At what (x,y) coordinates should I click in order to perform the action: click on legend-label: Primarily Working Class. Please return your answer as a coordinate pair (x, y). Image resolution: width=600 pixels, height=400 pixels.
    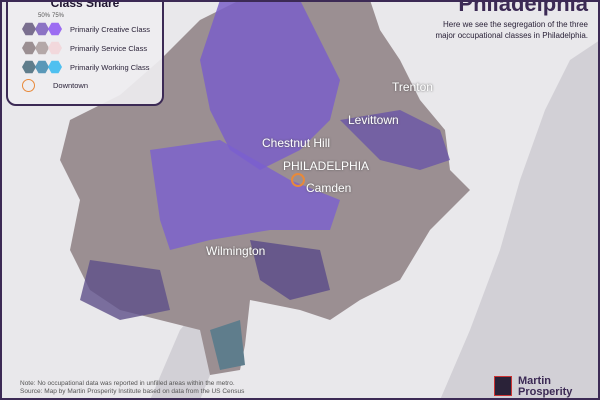
    Looking at the image, I should click on (110, 67).